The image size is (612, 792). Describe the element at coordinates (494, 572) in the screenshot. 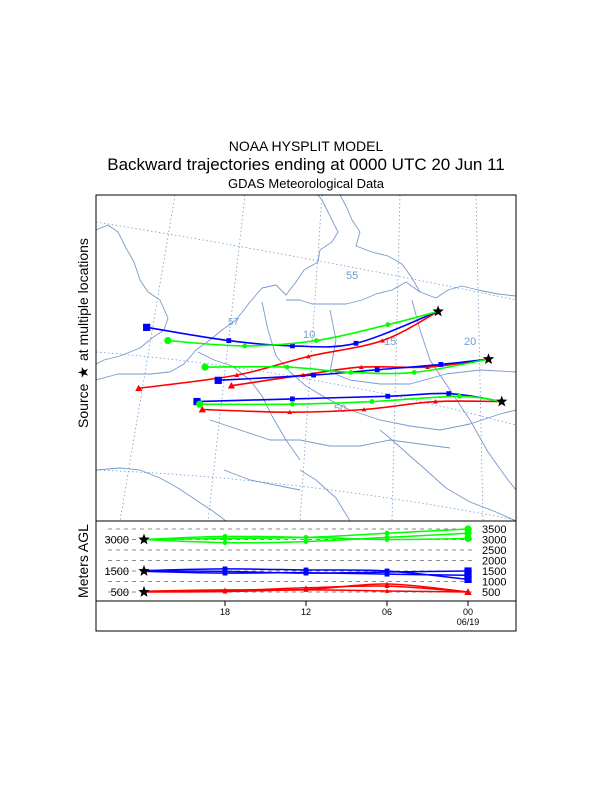

I see `right-tick-label: 1500` at that location.